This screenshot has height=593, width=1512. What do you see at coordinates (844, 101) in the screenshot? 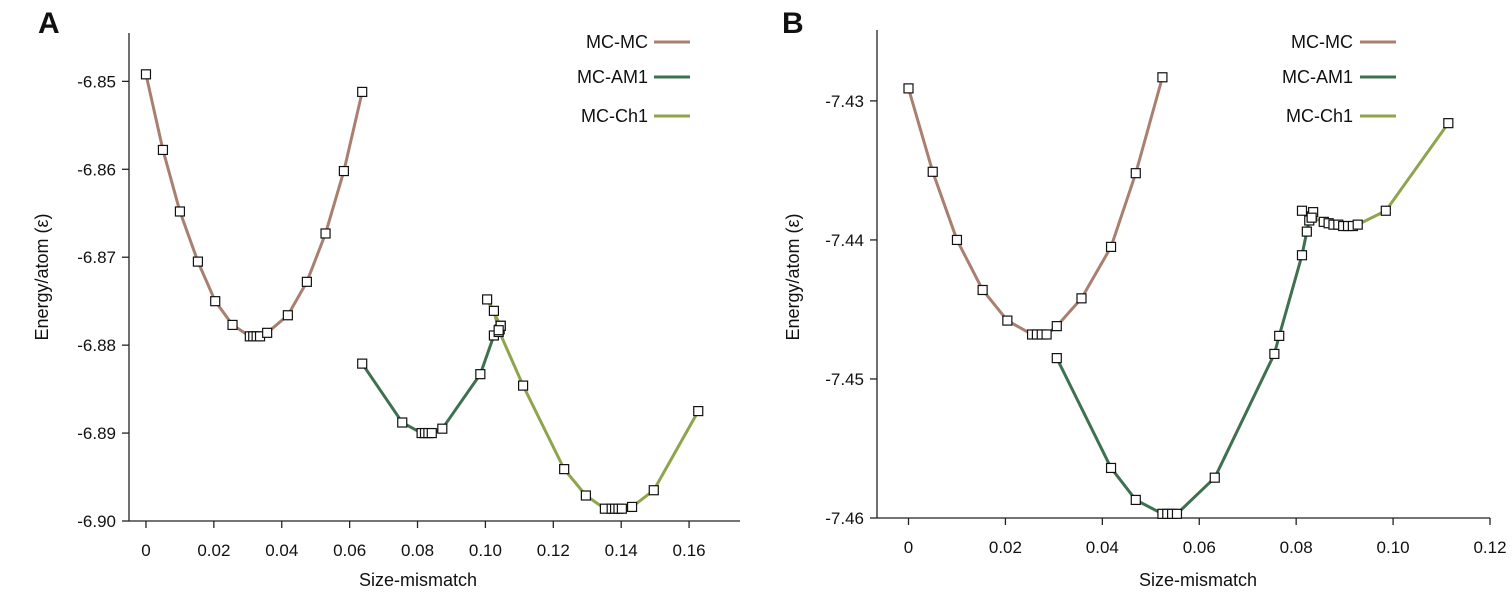
I see `panel-b-y-tick-label: -7.43` at bounding box center [844, 101].